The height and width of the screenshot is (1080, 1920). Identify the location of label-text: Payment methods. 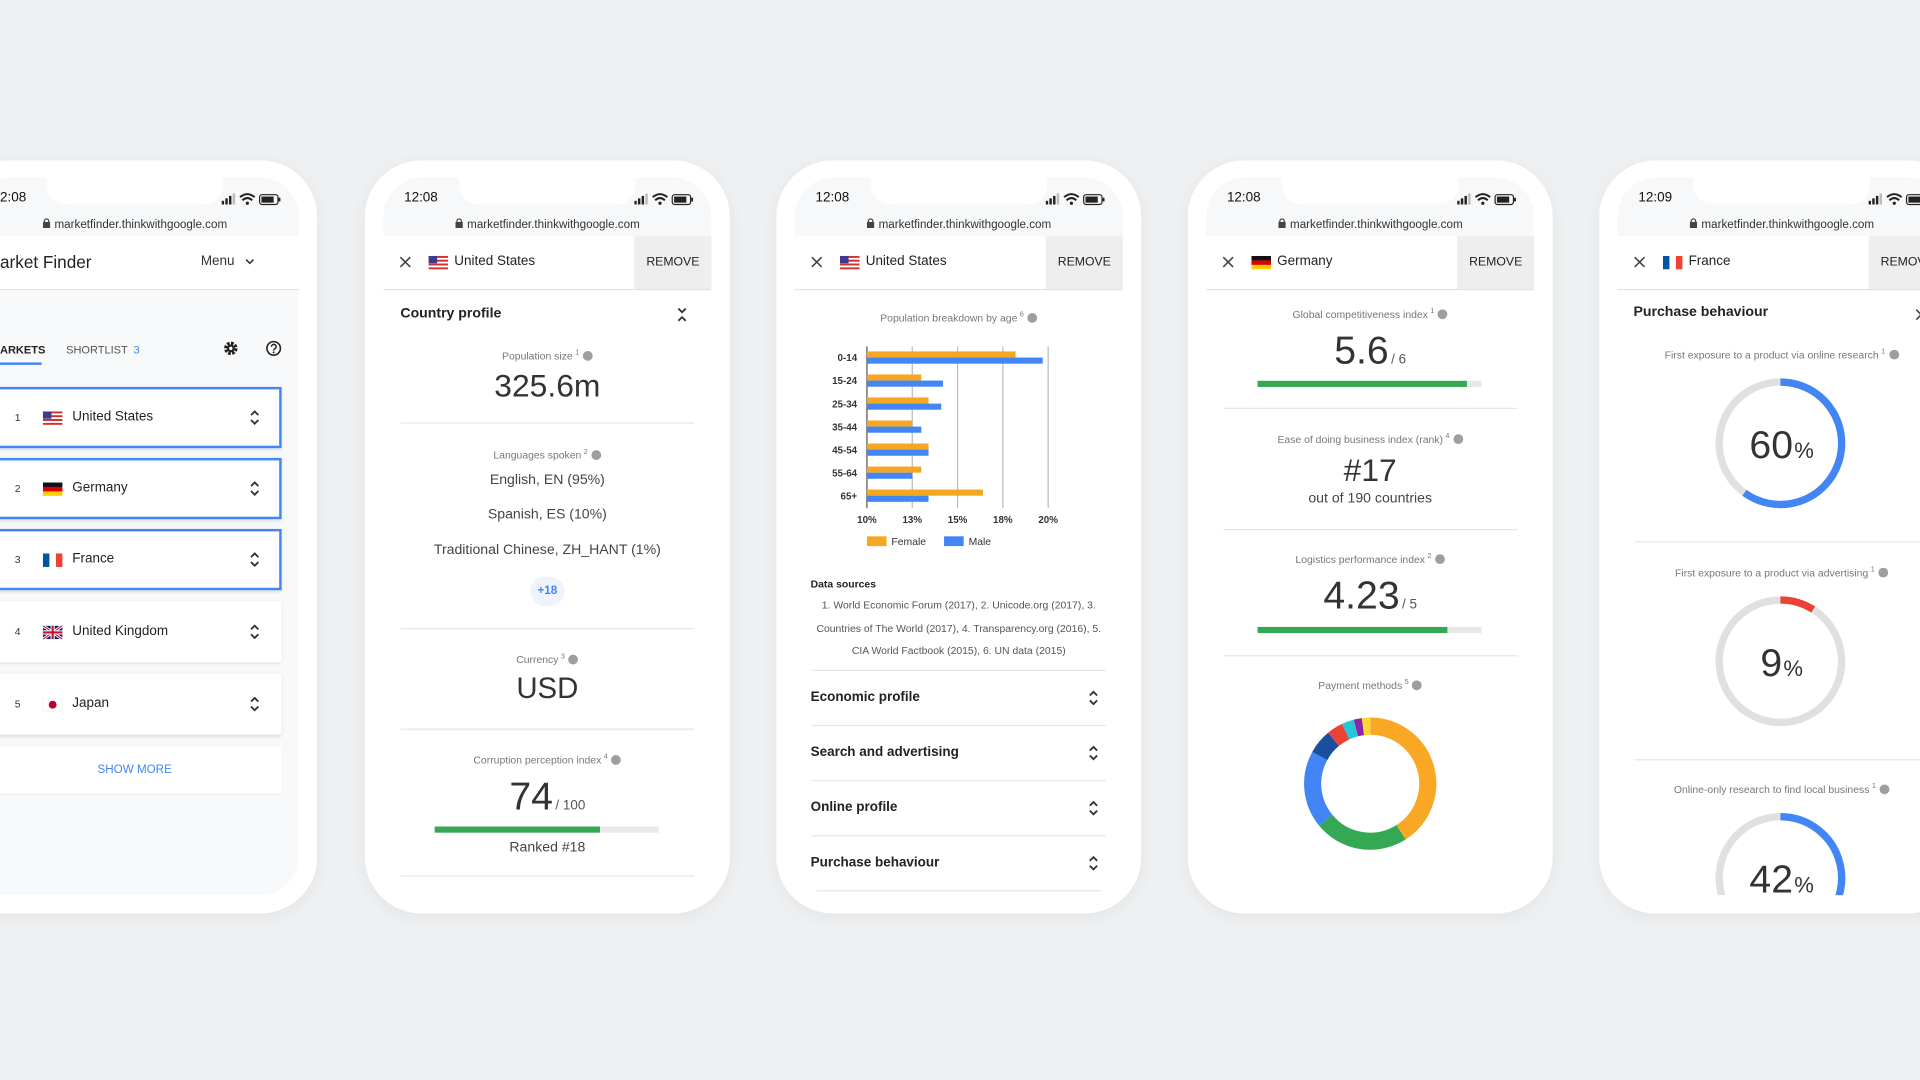
(1360, 685).